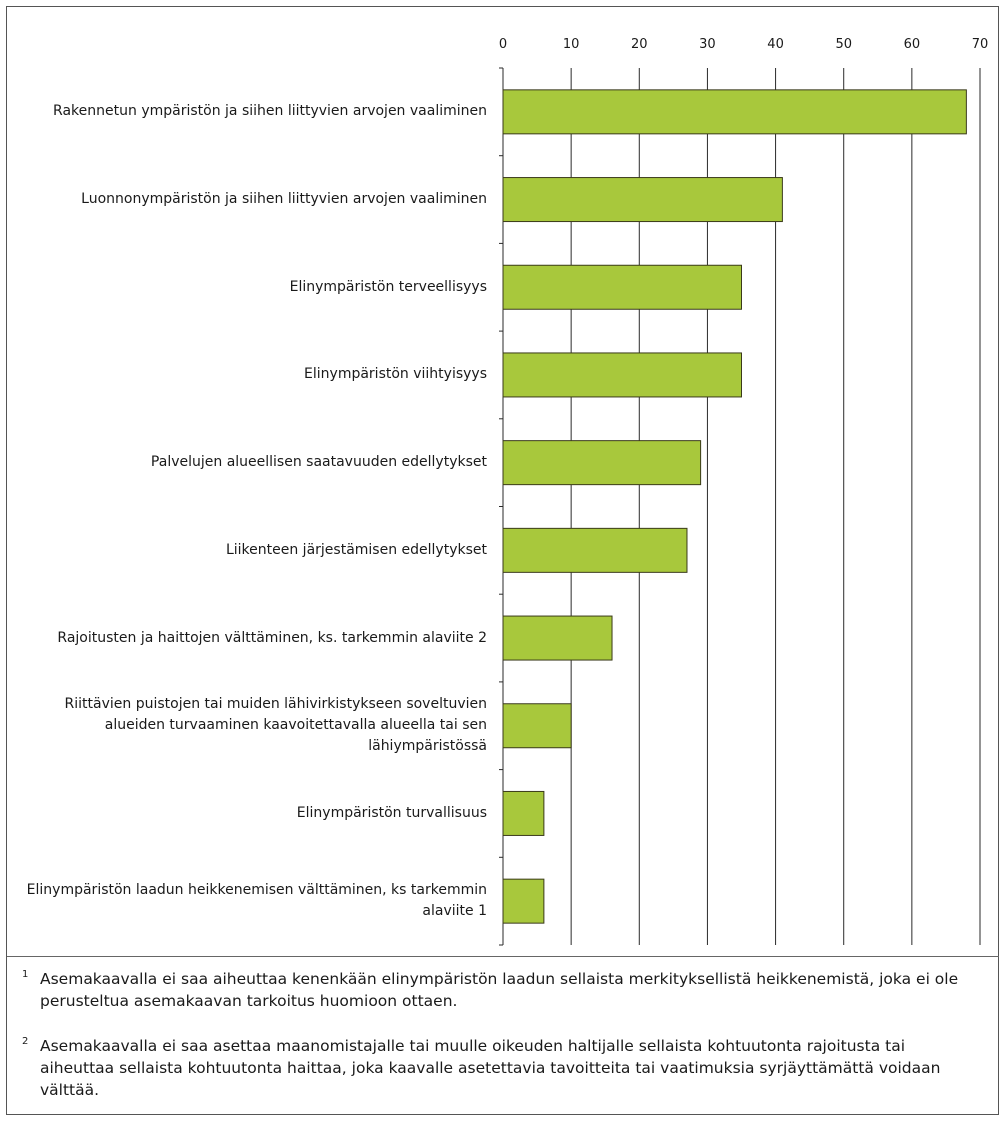 This screenshot has height=1124, width=1005. Describe the element at coordinates (391, 812) in the screenshot. I see `category-label: Elinympäristön turvallisuus` at that location.